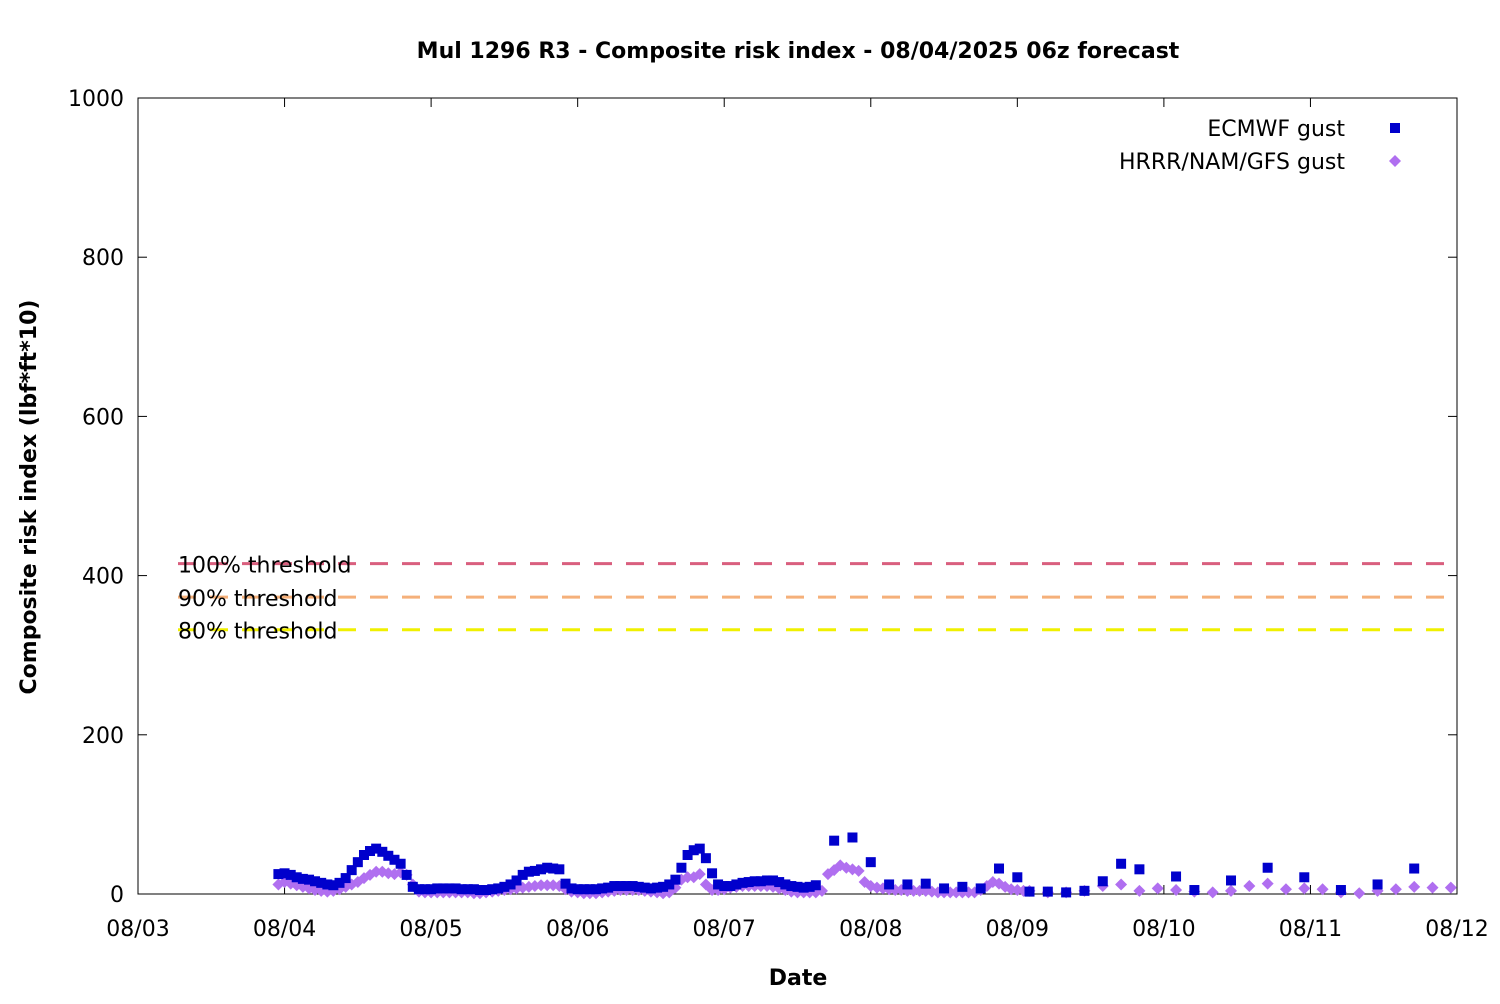  I want to click on y-tick-label: 600, so click(103, 417).